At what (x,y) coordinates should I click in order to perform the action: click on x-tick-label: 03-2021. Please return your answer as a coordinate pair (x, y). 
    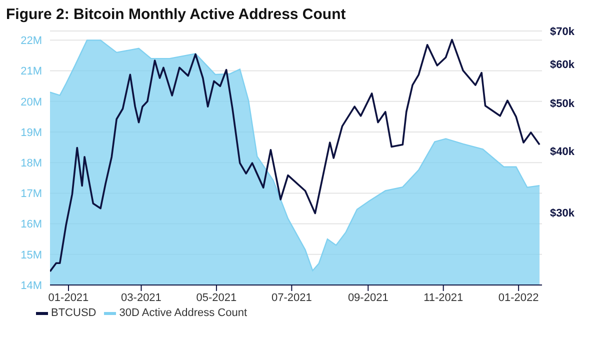
    Looking at the image, I should click on (141, 298).